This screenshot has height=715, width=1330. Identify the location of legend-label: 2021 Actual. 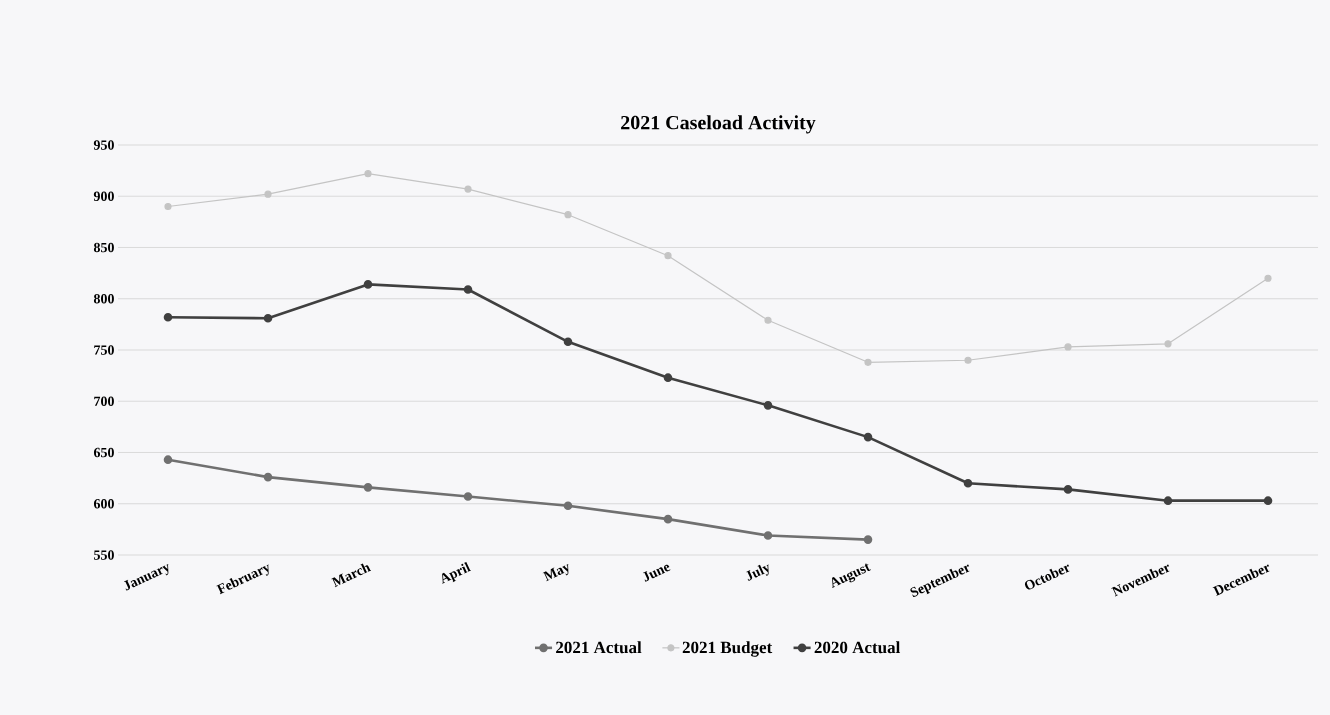
(599, 647).